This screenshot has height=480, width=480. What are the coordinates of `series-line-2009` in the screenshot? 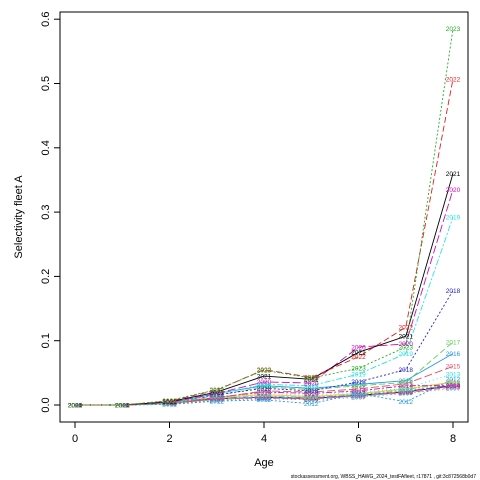 It's located at (264, 395).